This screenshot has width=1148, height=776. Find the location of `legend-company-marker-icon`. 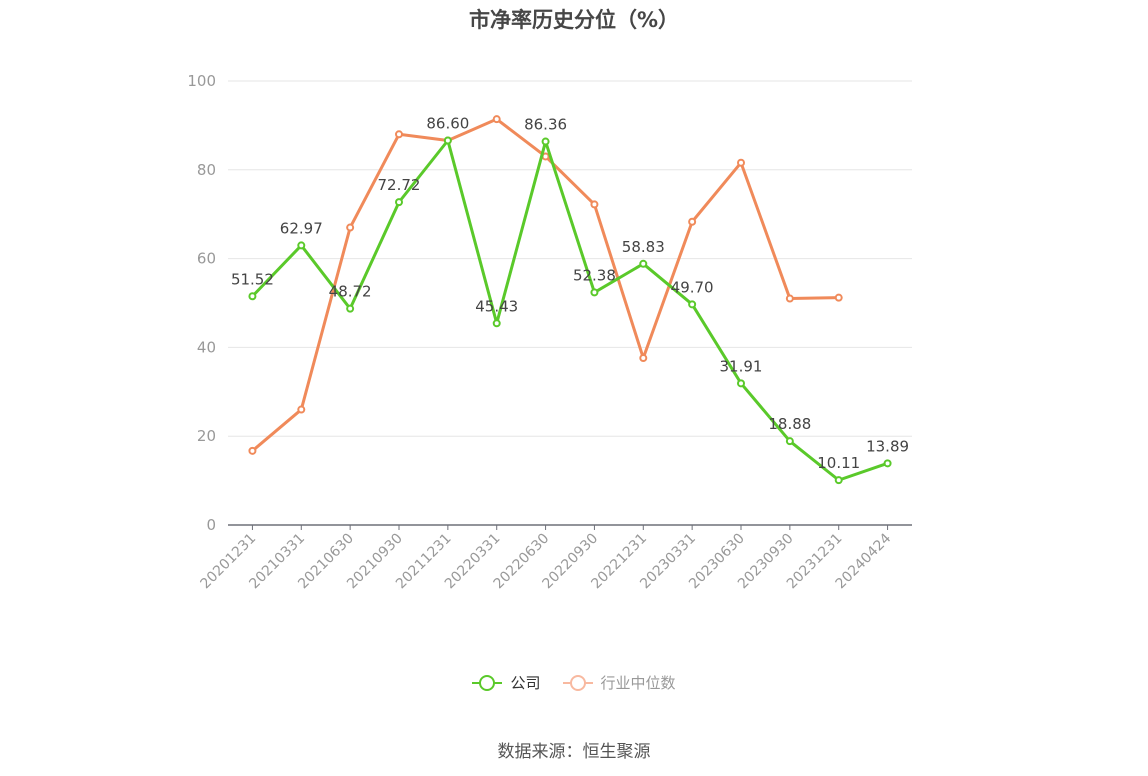

legend-company-marker-icon is located at coordinates (487, 682).